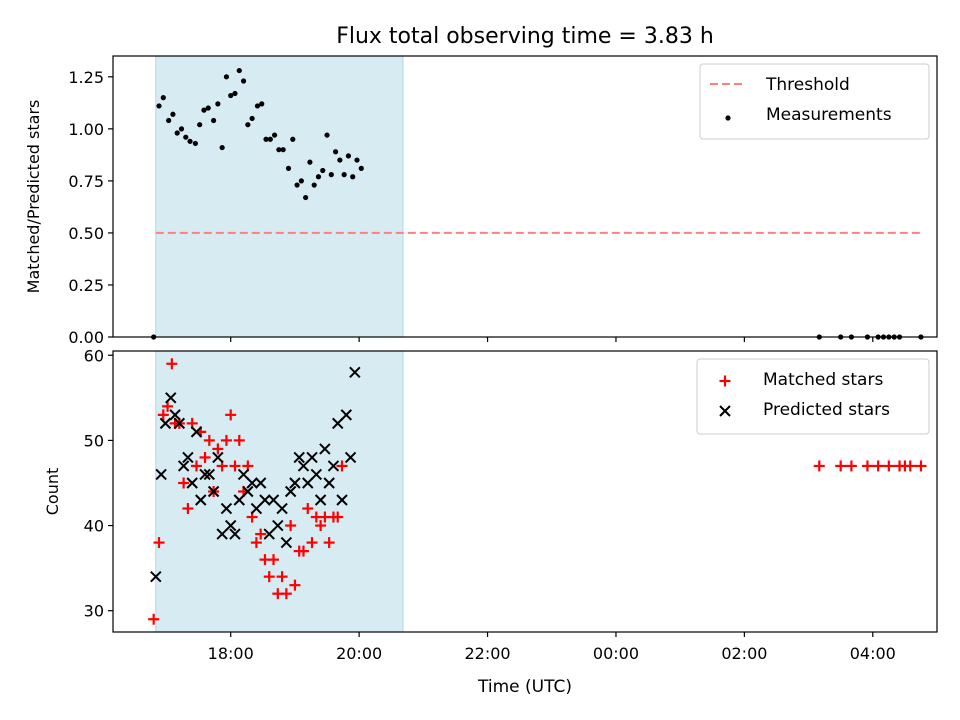 Image resolution: width=960 pixels, height=720 pixels. I want to click on x-axis-label: Time (UTC), so click(524, 687).